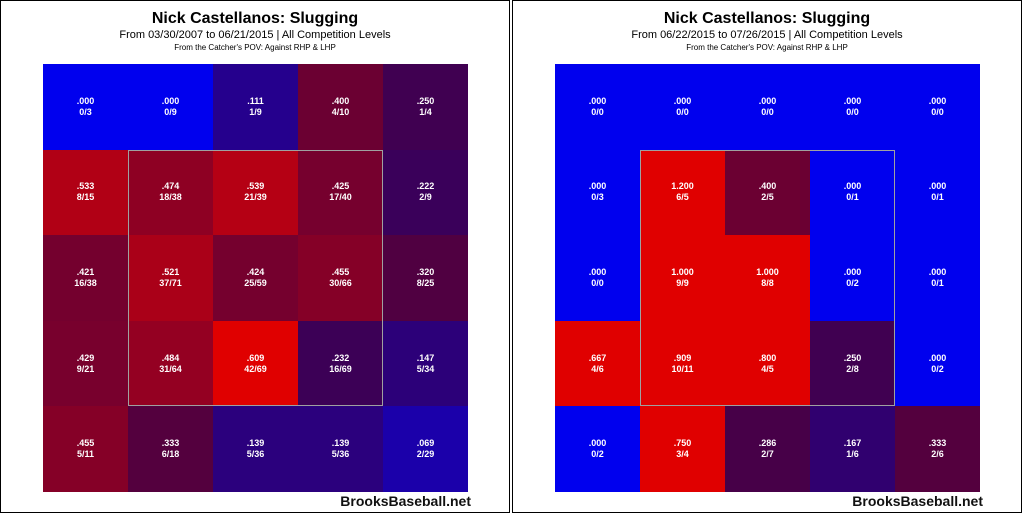 This screenshot has width=1024, height=515. What do you see at coordinates (85, 368) in the screenshot?
I see `cell-count: 9/21` at bounding box center [85, 368].